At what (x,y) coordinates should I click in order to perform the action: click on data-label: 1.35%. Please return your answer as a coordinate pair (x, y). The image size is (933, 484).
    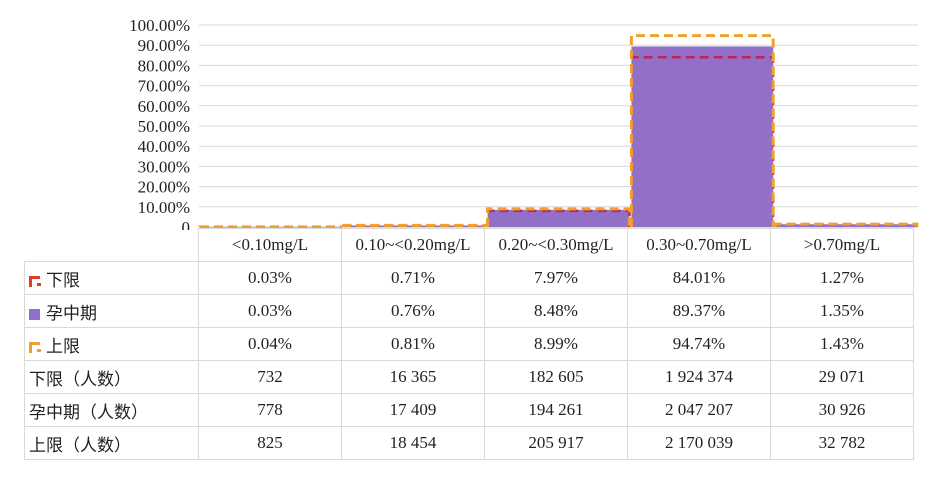
    Looking at the image, I should click on (842, 311).